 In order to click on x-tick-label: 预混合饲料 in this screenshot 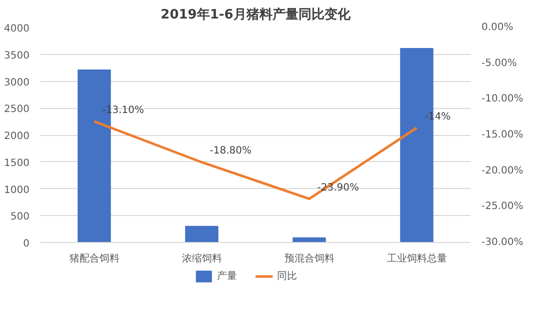, I will do `click(309, 258)`.